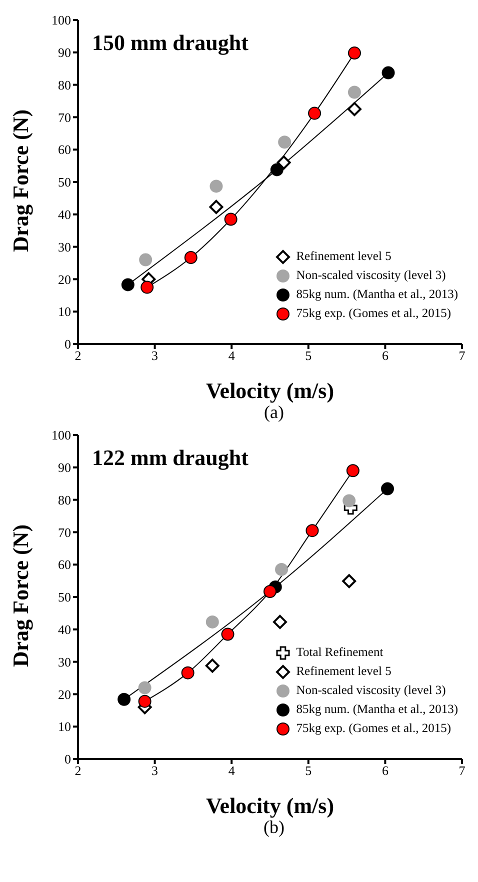 This screenshot has width=478, height=882. Describe the element at coordinates (275, 827) in the screenshot. I see `text: (b)` at that location.